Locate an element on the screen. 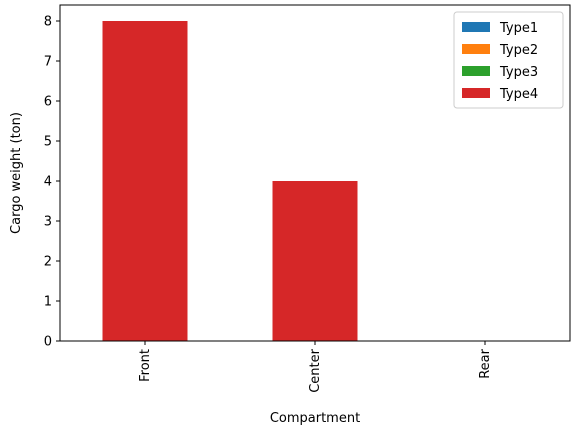  y-tick-label: 4 is located at coordinates (48, 182).